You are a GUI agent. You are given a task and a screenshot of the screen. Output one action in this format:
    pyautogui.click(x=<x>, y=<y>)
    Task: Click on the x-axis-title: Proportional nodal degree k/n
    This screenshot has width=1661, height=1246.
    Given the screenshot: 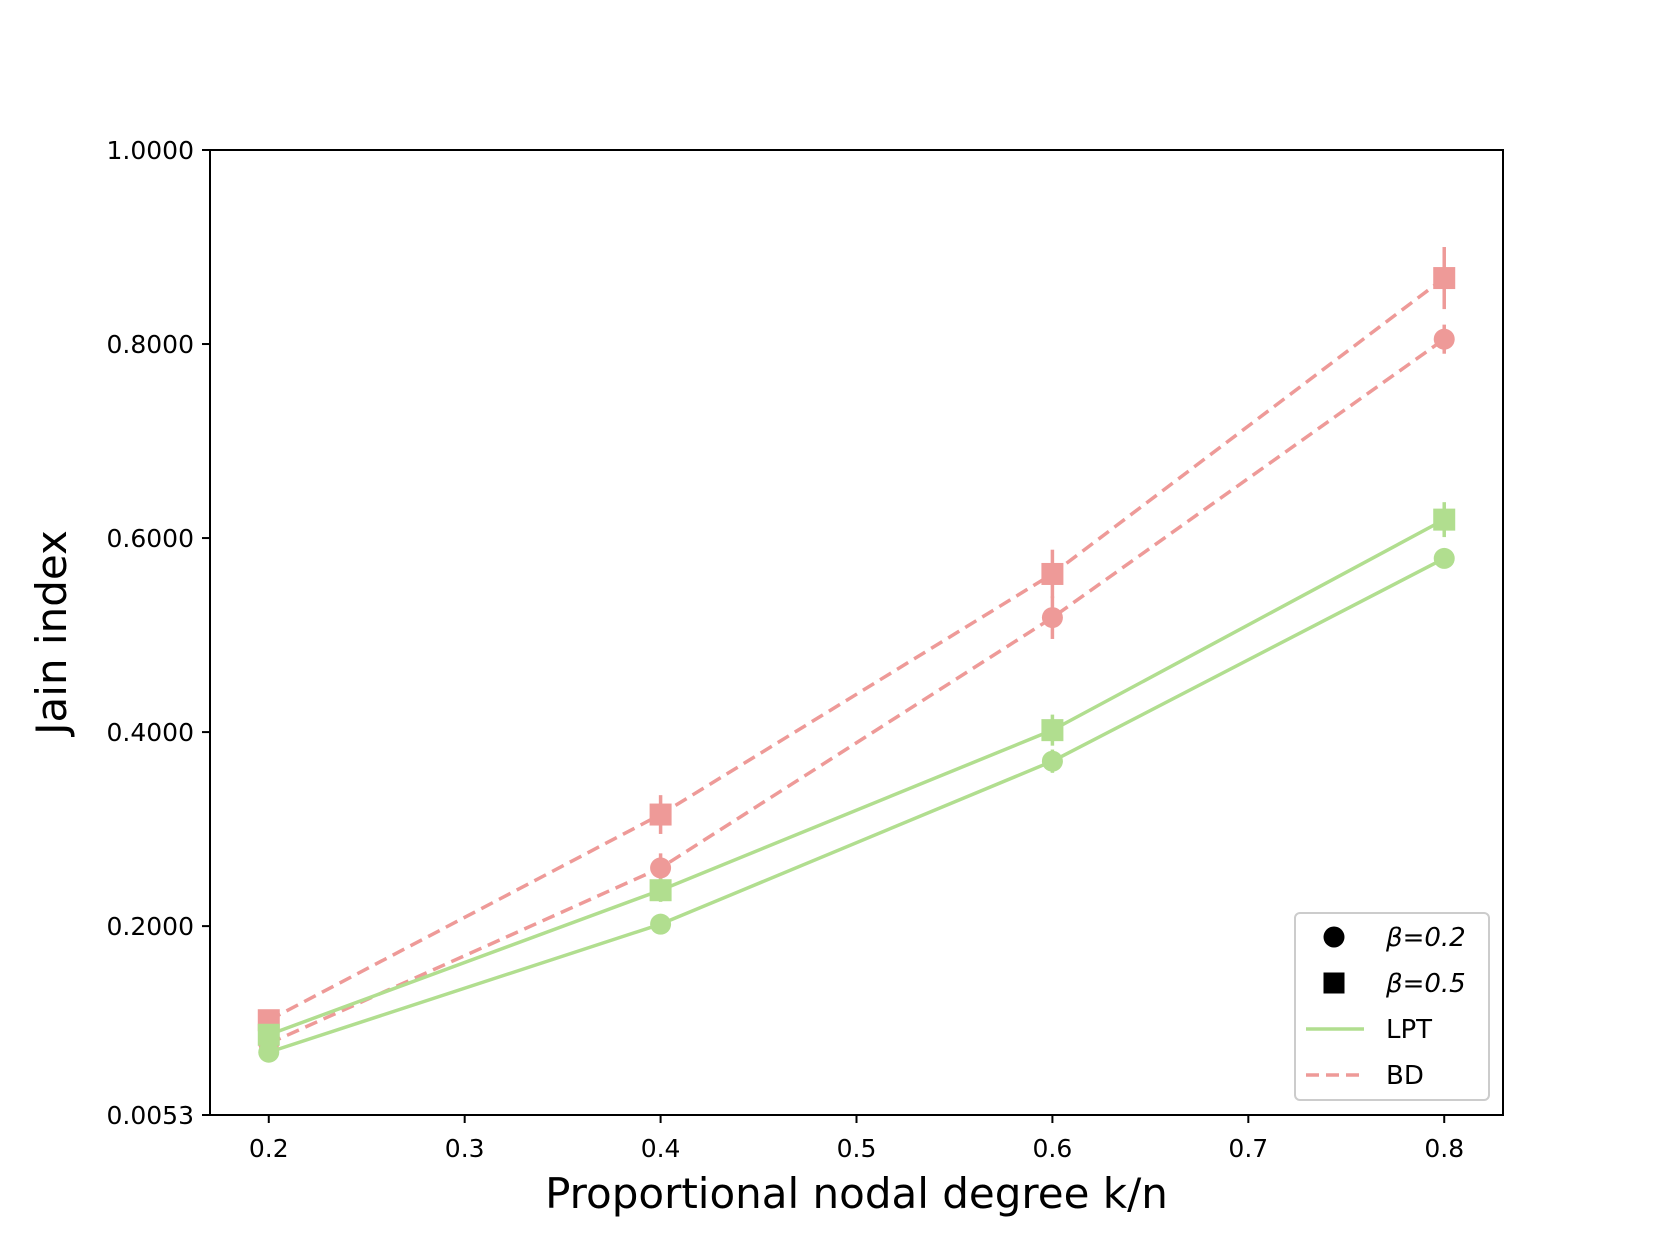 What is the action you would take?
    pyautogui.click(x=856, y=1193)
    